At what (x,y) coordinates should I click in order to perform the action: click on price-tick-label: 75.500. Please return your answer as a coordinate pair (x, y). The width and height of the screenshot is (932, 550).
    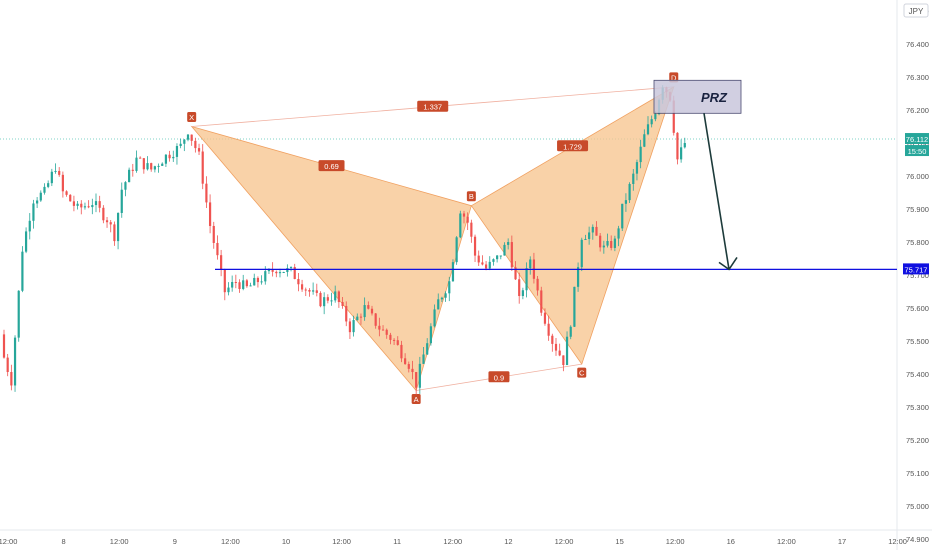
    Looking at the image, I should click on (917, 341).